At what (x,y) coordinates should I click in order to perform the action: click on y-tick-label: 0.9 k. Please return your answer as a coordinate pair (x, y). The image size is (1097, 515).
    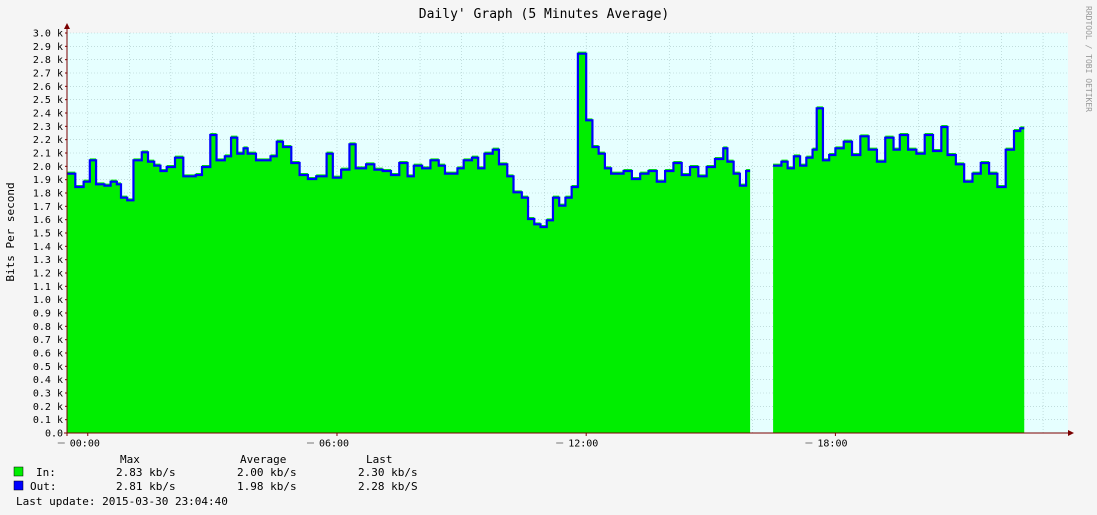
    Looking at the image, I should click on (48, 314).